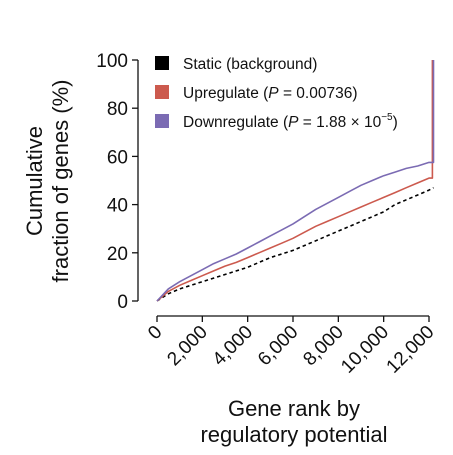 The image size is (453, 455). I want to click on legend-swatch-static, so click(162, 63).